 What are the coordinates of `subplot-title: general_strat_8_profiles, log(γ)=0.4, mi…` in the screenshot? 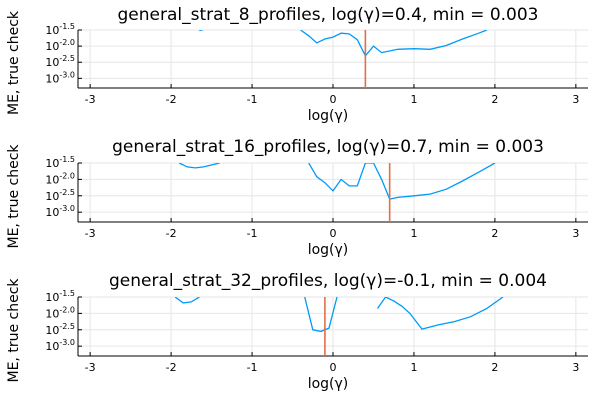 It's located at (328, 15).